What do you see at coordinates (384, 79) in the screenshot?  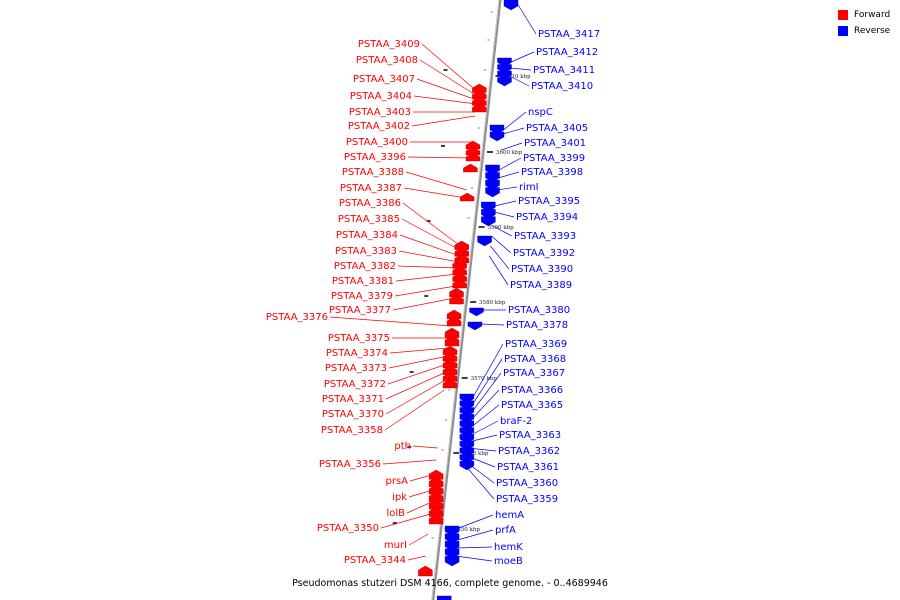 I see `forward-gene-label: PSTAA_3407` at bounding box center [384, 79].